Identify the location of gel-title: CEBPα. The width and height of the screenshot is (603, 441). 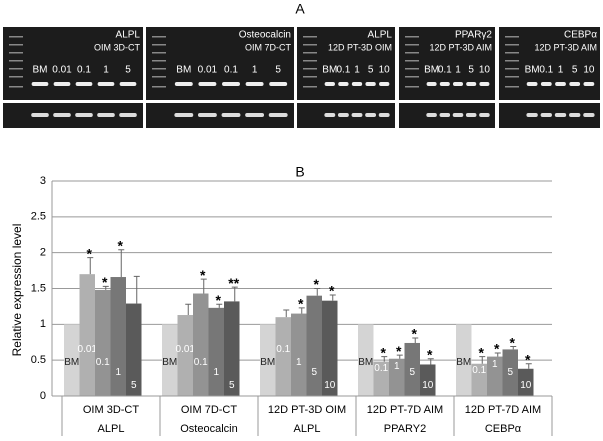
(580, 35).